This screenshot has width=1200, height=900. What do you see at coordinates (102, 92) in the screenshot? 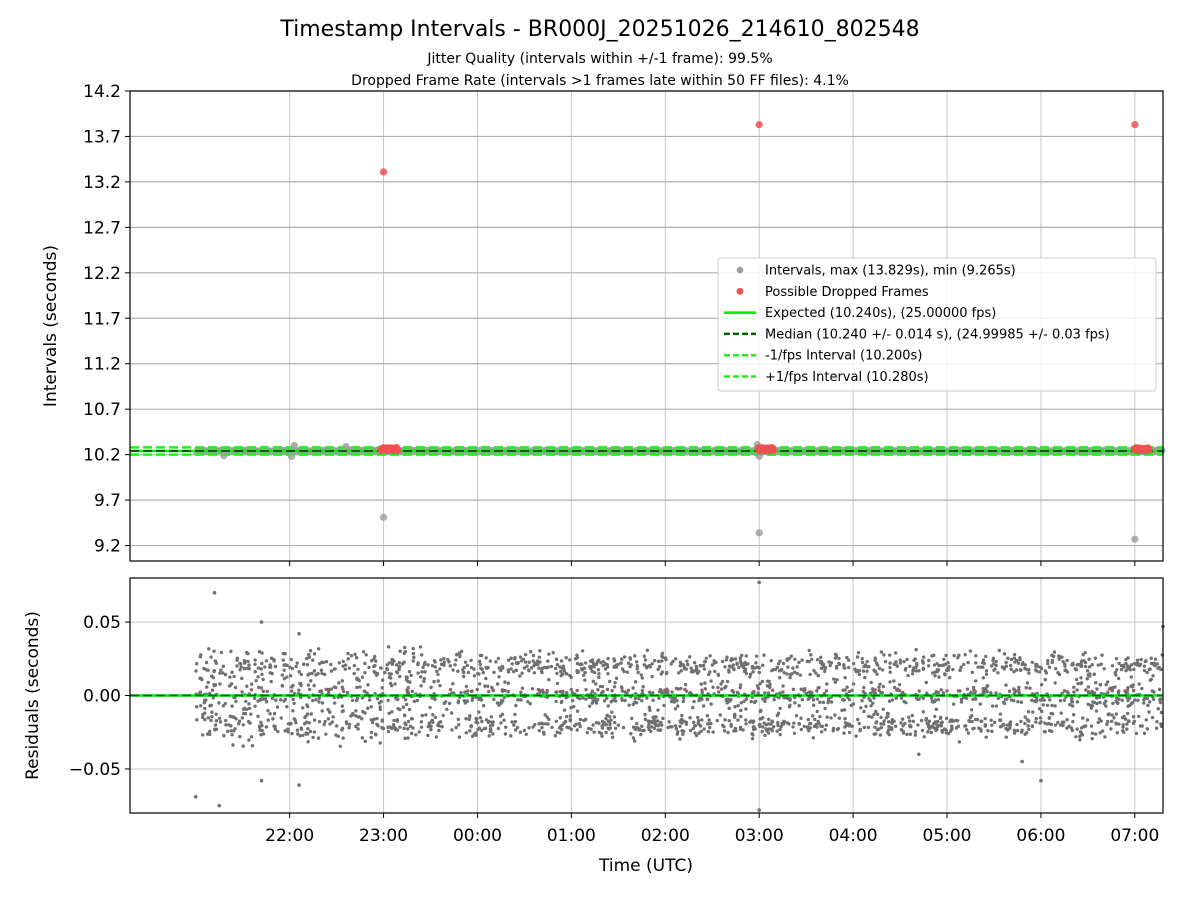
I see `top-ytick-label: 14.2` at bounding box center [102, 92].